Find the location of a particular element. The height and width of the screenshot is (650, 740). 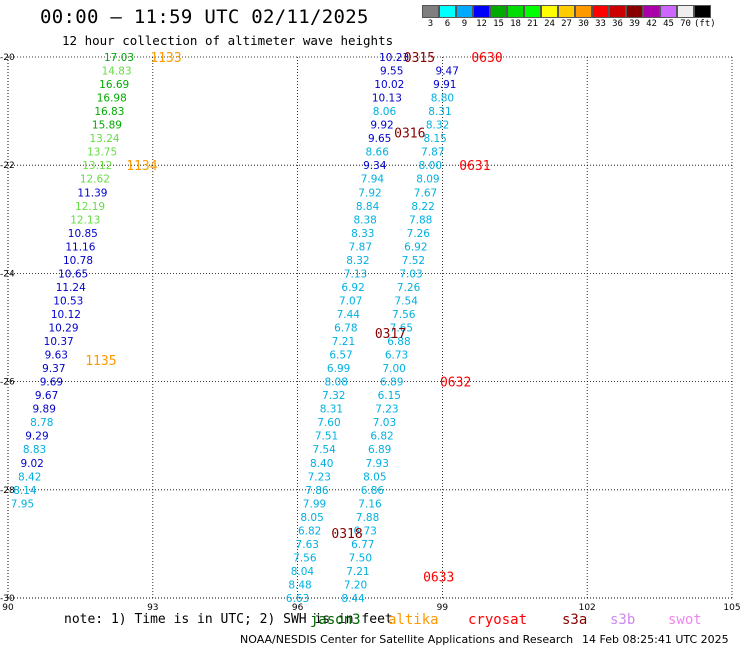

wave-height-value: 6.78 is located at coordinates (345, 329).